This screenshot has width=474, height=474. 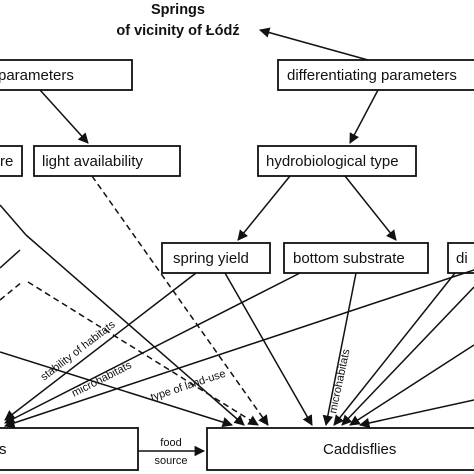 What do you see at coordinates (92, 161) in the screenshot?
I see `node-light-availability-label: light availability` at bounding box center [92, 161].